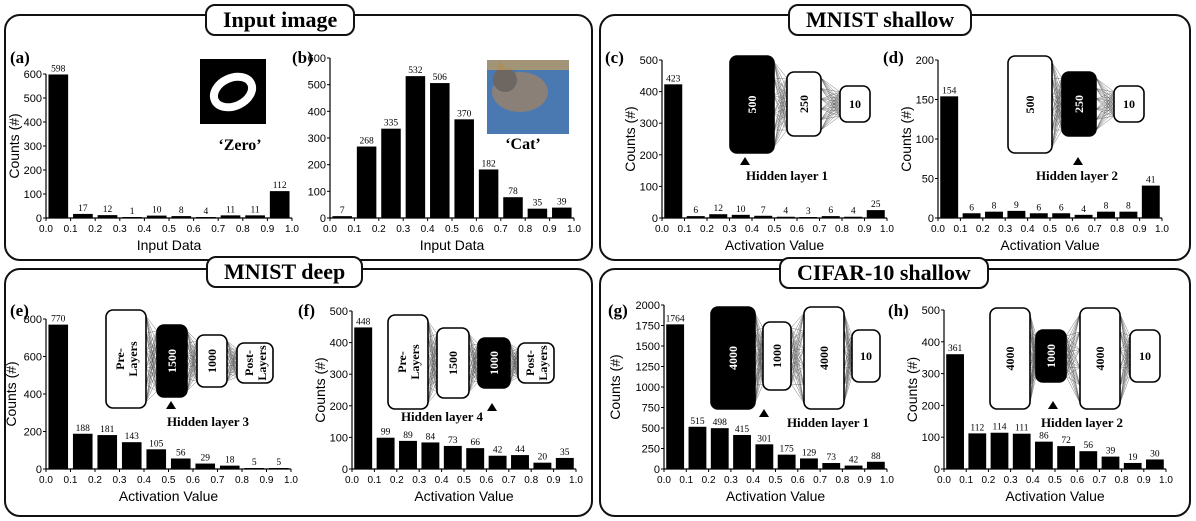 The image size is (1196, 521). What do you see at coordinates (339, 407) in the screenshot?
I see `y-tick-label-f: 200` at bounding box center [339, 407].